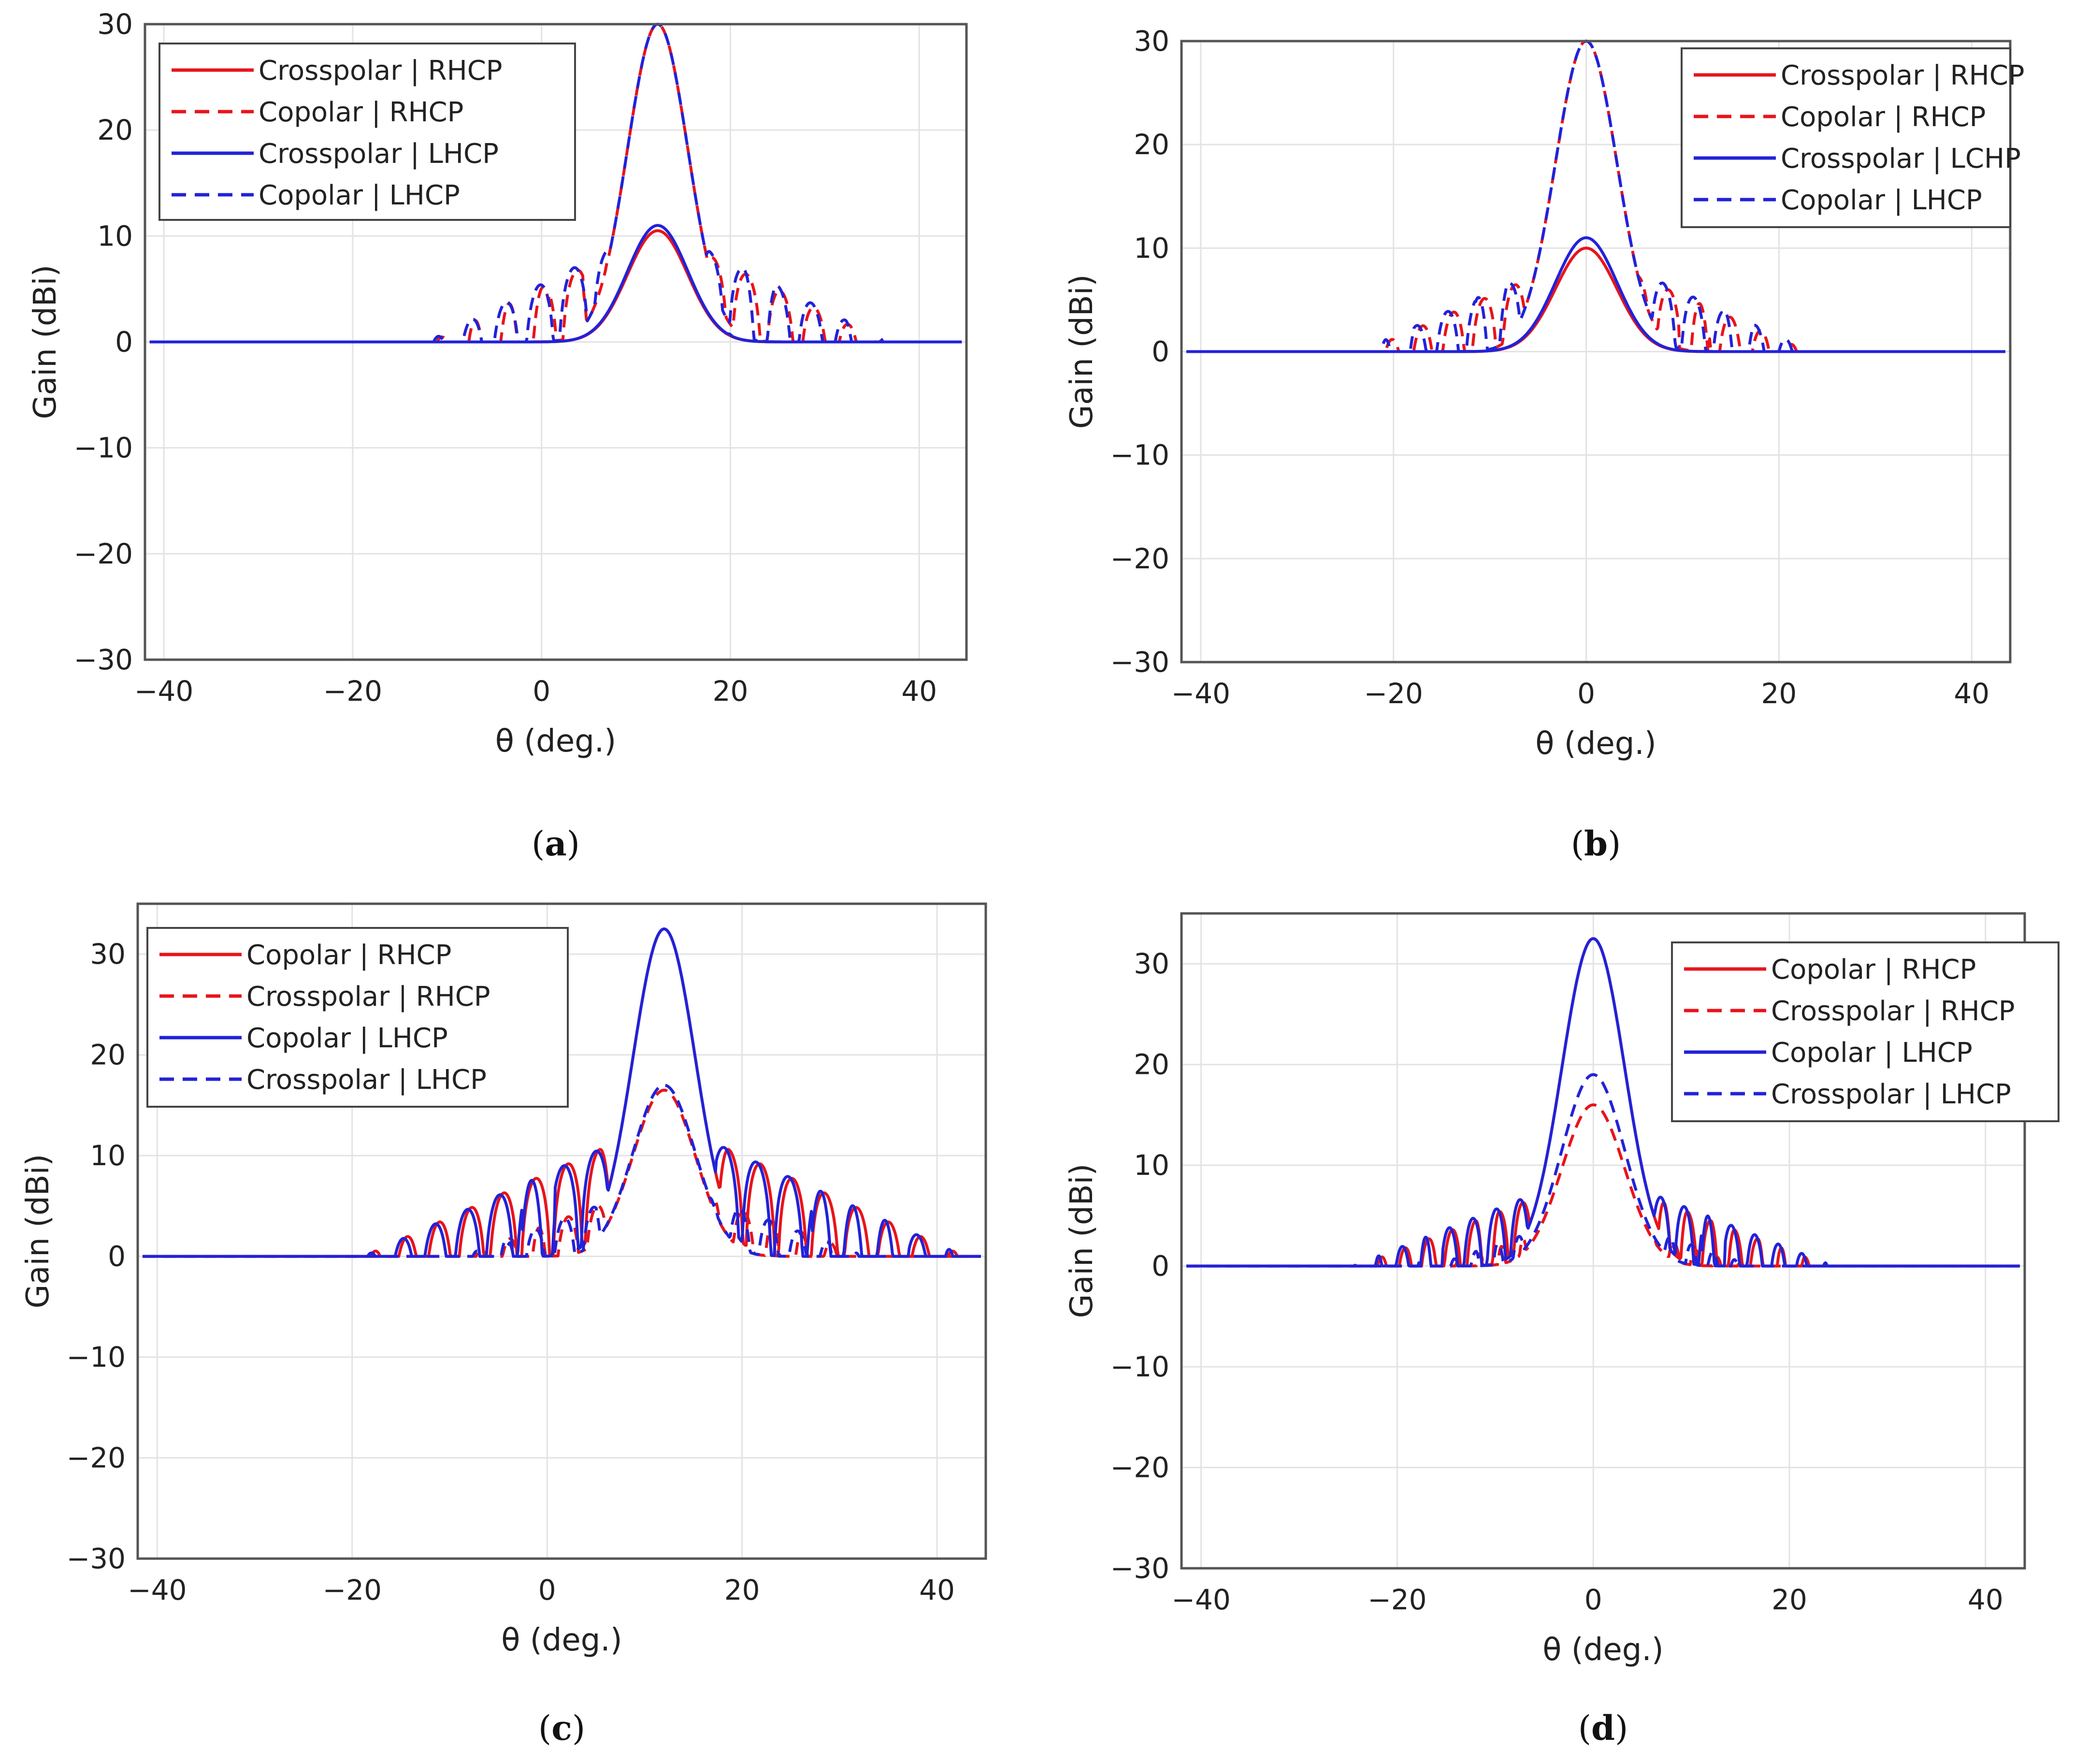 This screenshot has width=2074, height=1764. What do you see at coordinates (1901, 158) in the screenshot?
I see `legend-label: Crosspolar | LCHP` at bounding box center [1901, 158].